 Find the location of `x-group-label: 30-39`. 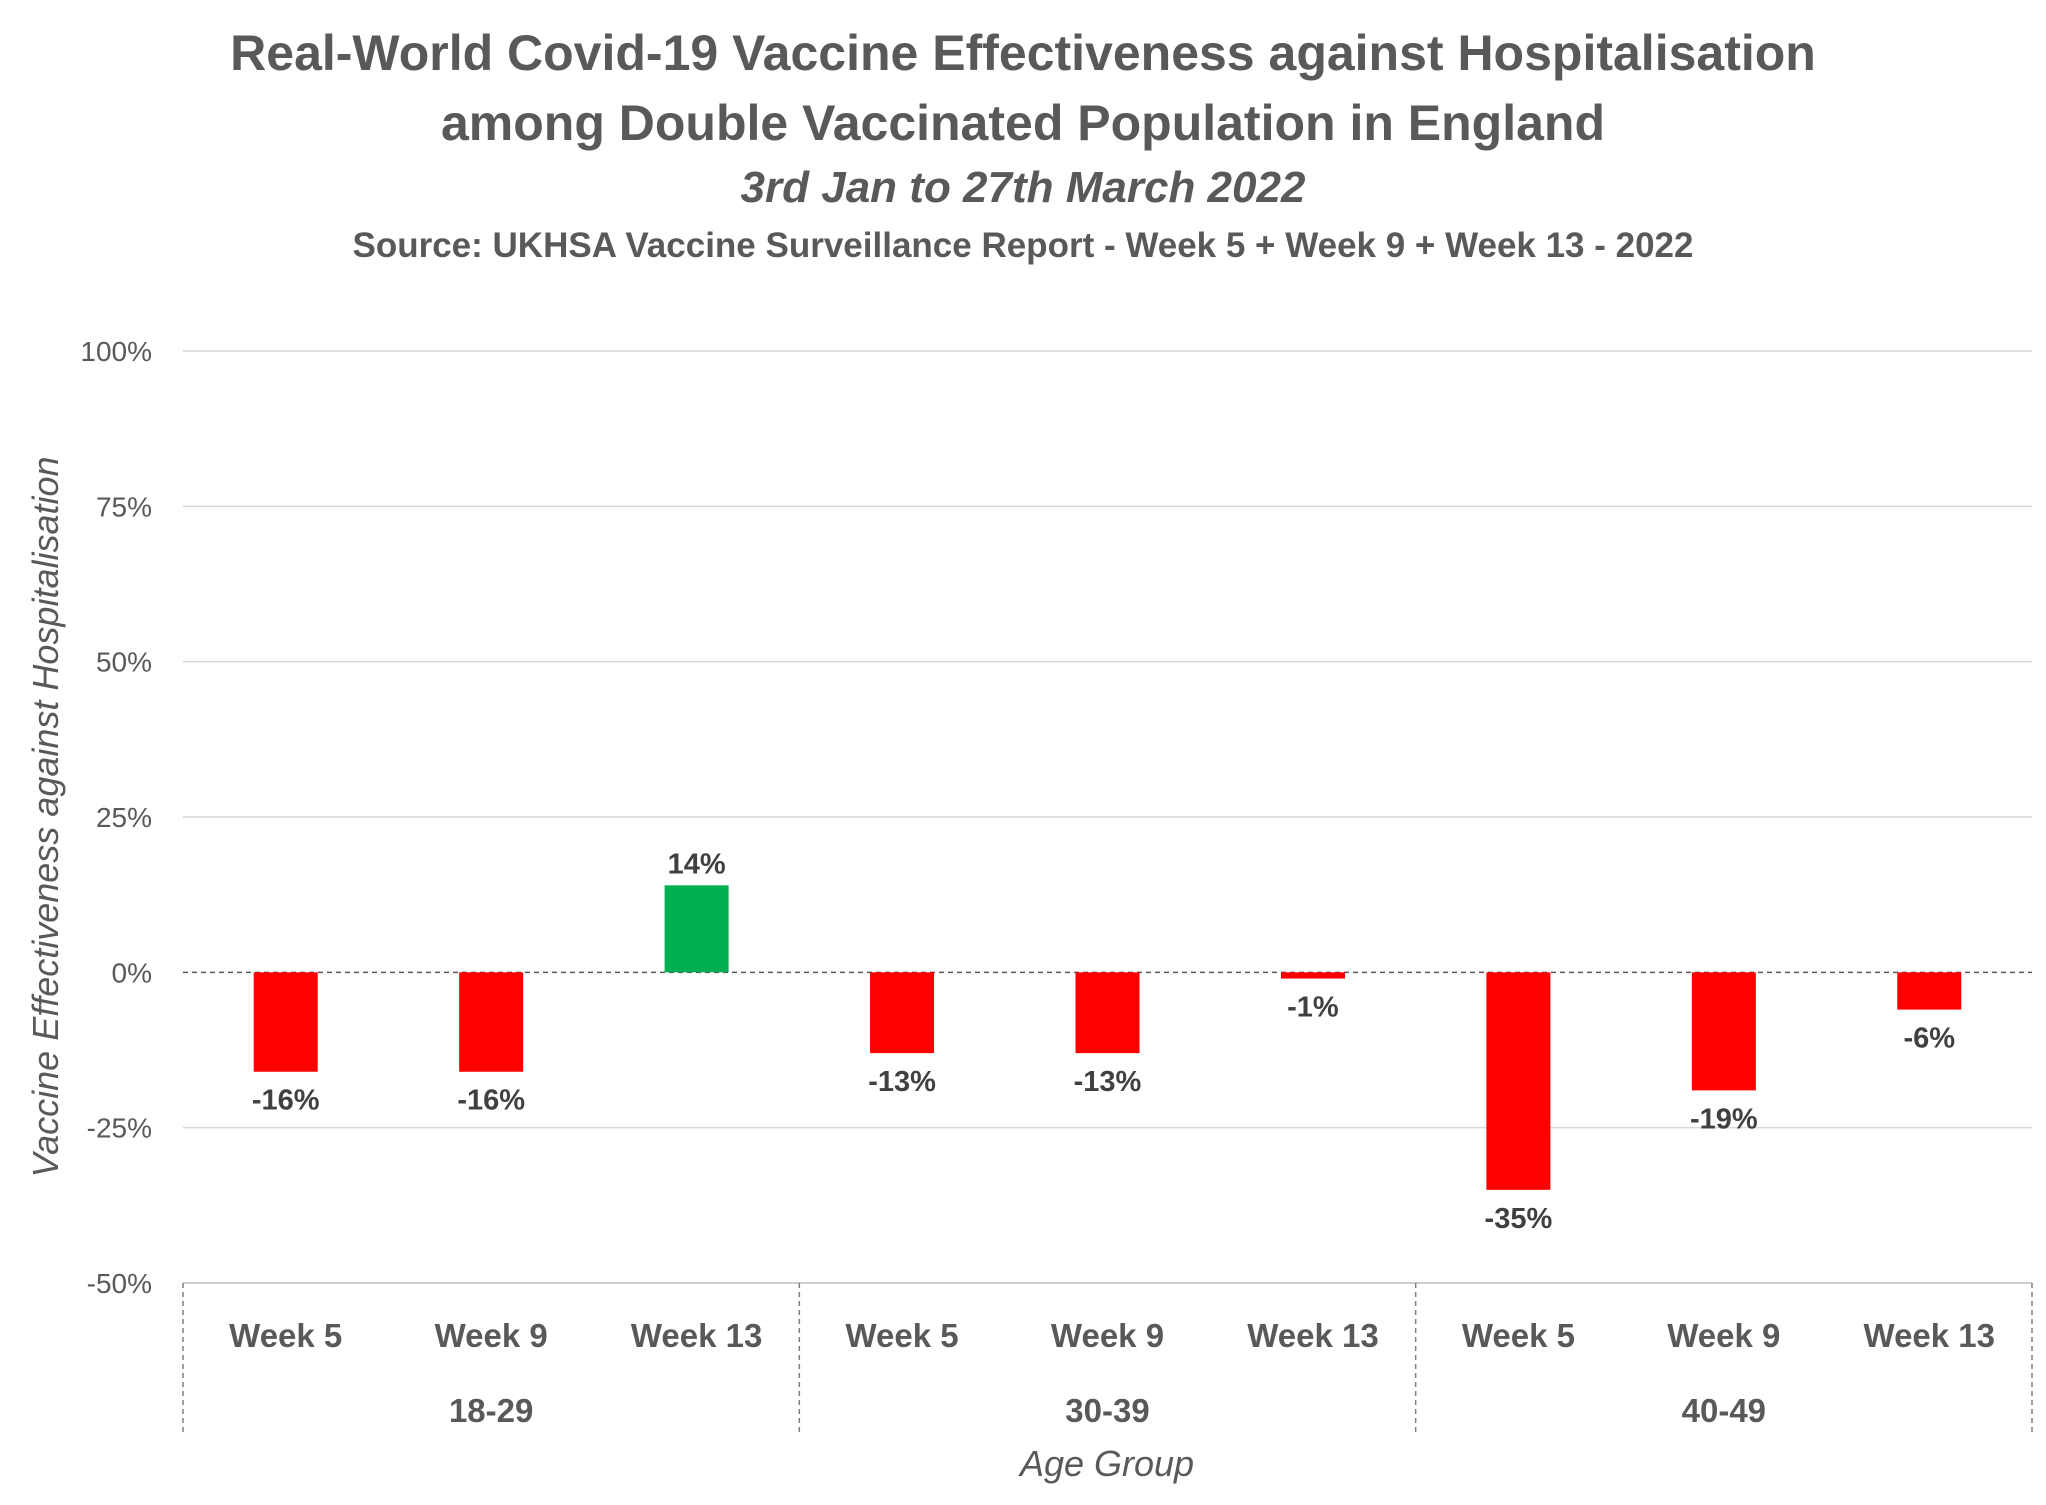

x-group-label: 30-39 is located at coordinates (1107, 1410).